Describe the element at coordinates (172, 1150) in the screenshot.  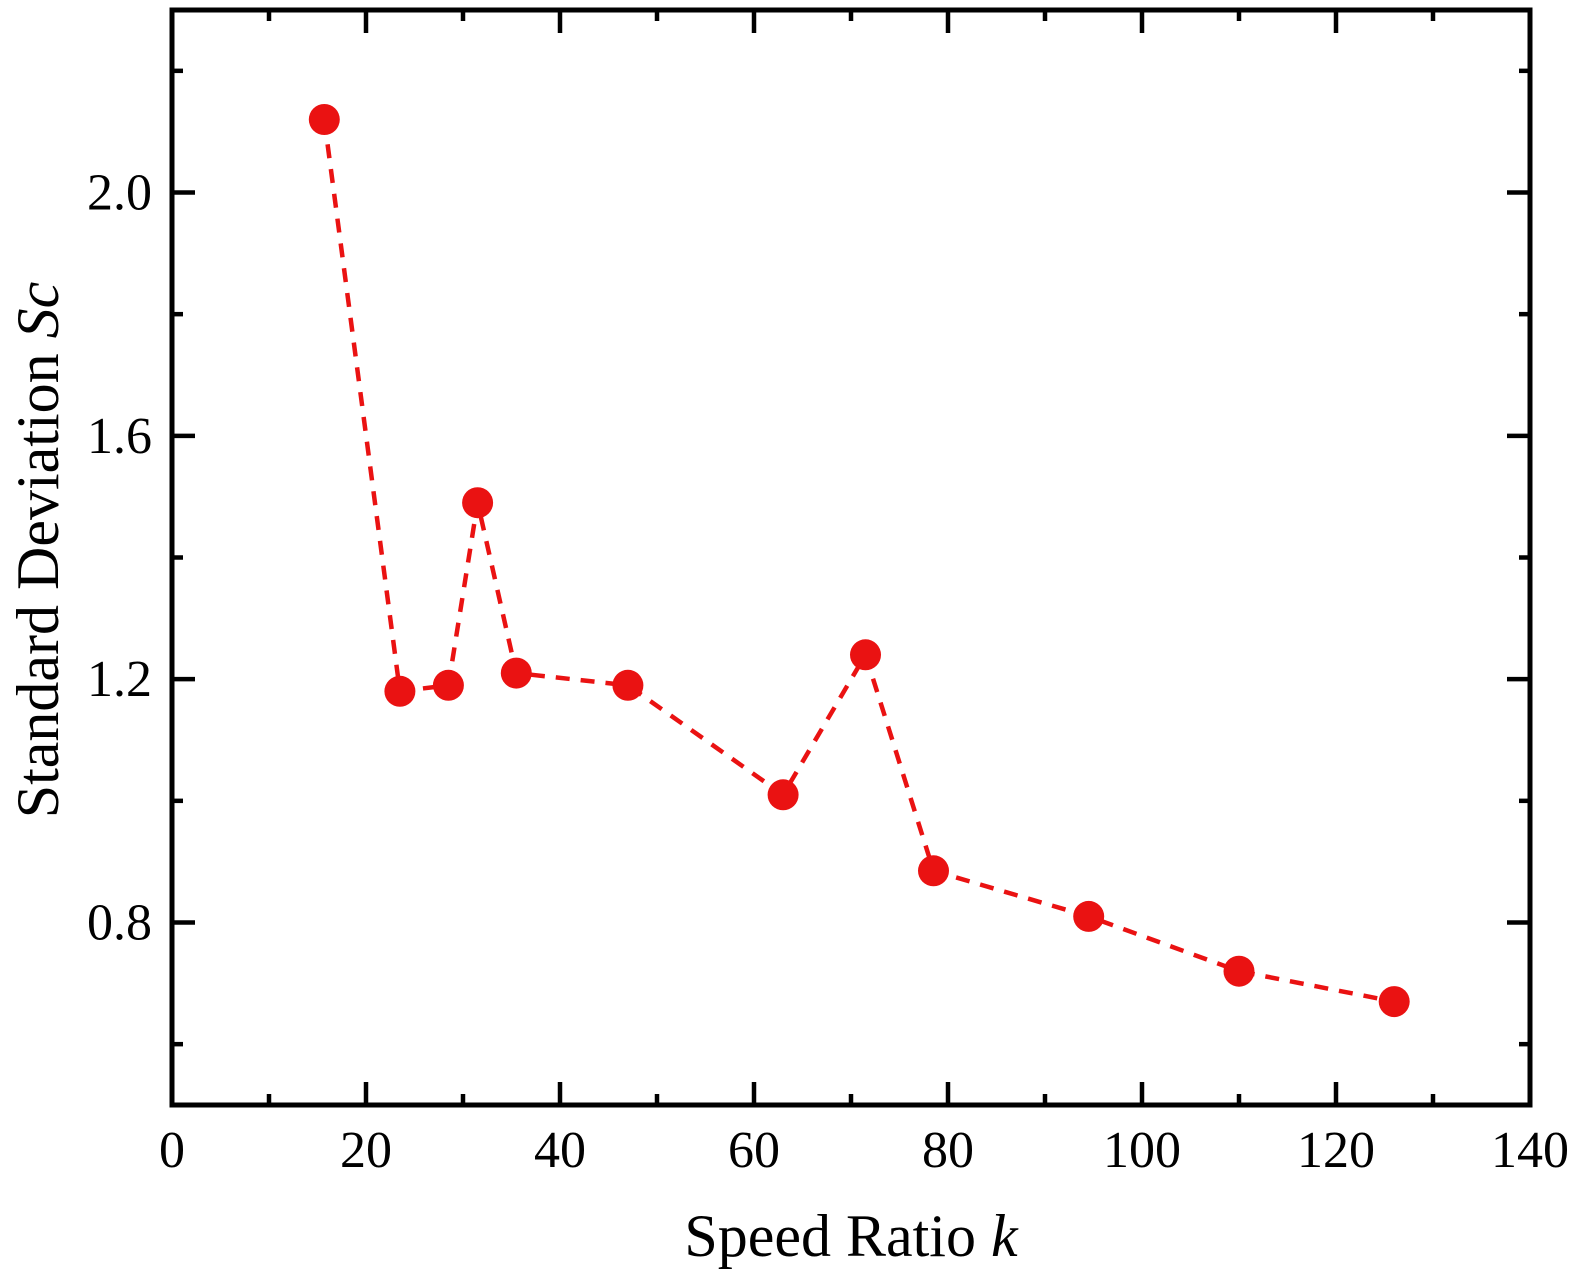
I see `x-tick-label: 0` at that location.